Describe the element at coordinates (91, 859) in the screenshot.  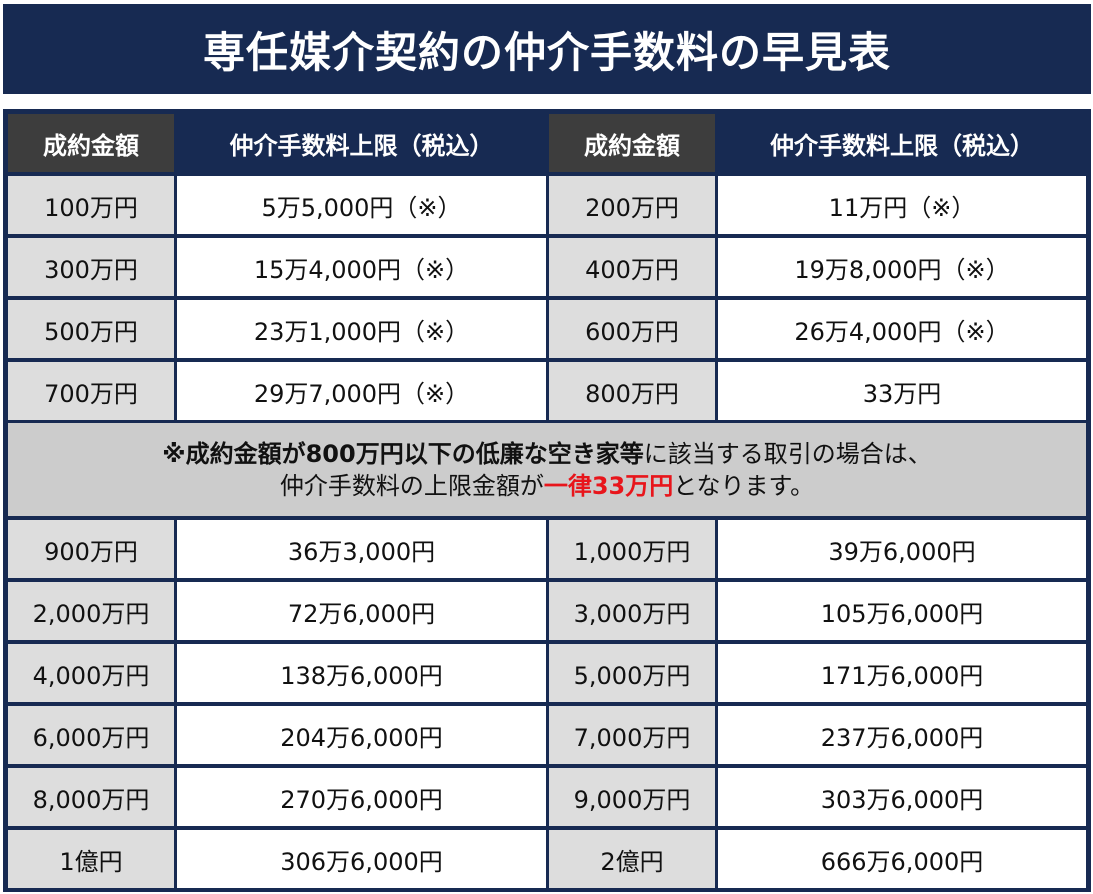
I see `amount-cell: 1億円` at that location.